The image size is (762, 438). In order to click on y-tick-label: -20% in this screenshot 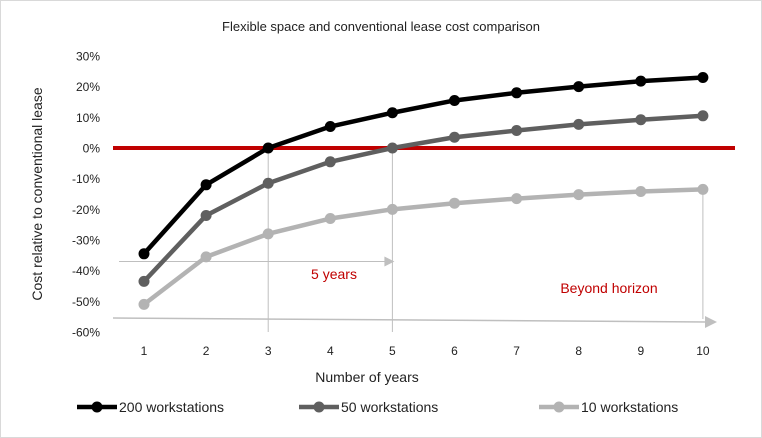, I will do `click(86, 210)`.